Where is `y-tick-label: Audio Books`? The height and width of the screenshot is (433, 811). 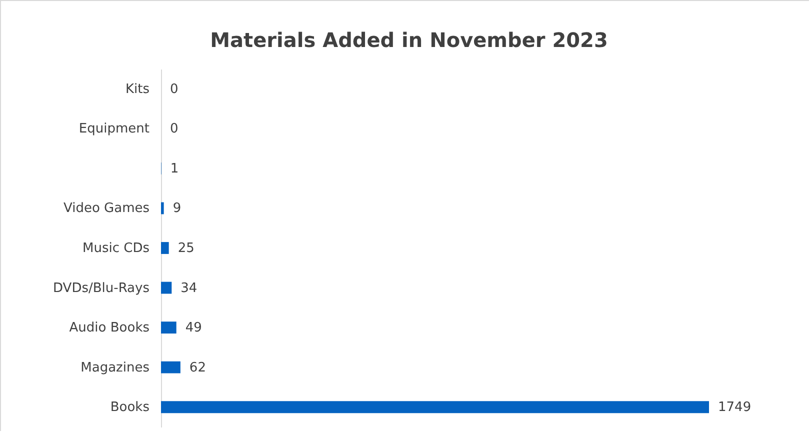 y-tick-label: Audio Books is located at coordinates (109, 328).